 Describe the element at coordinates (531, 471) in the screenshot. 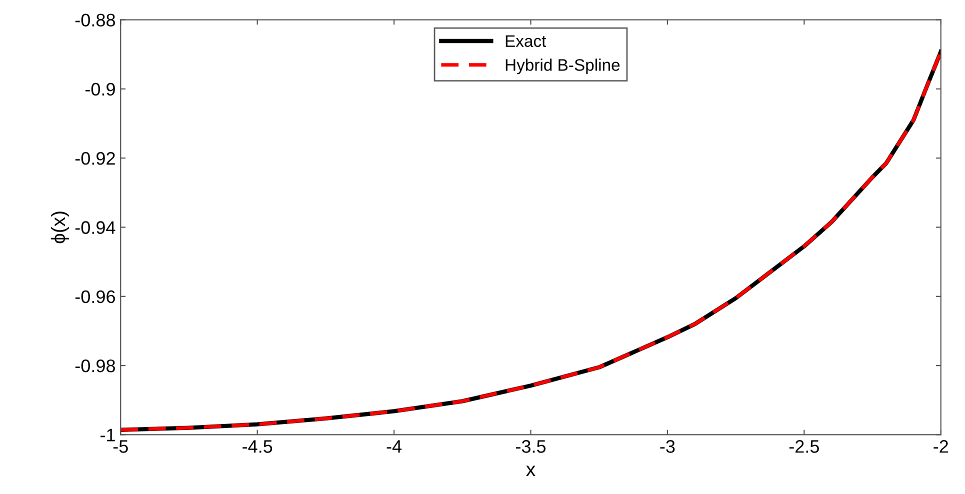

I see `x-axis-title: x` at that location.